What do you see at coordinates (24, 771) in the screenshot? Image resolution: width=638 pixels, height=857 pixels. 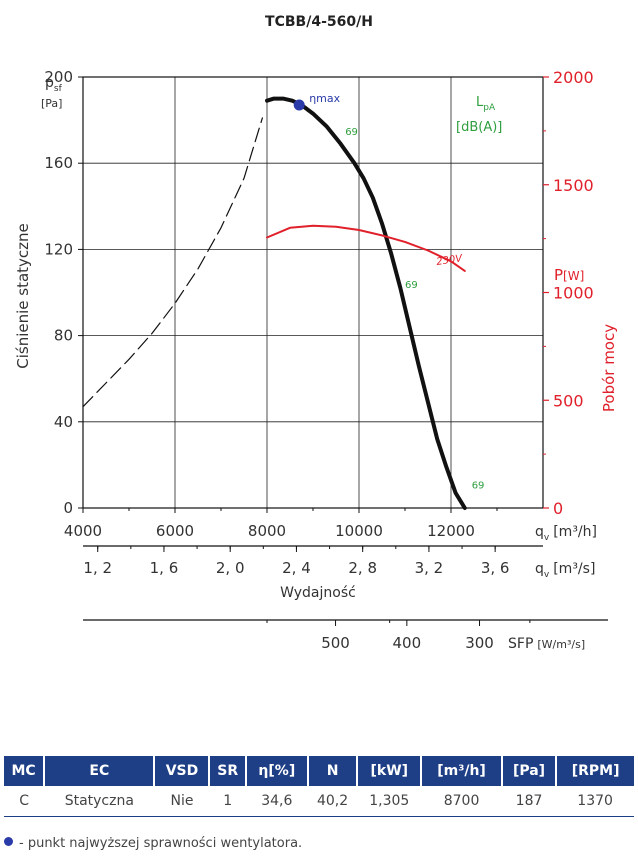 I see `table-header-cell: MC` at bounding box center [24, 771].